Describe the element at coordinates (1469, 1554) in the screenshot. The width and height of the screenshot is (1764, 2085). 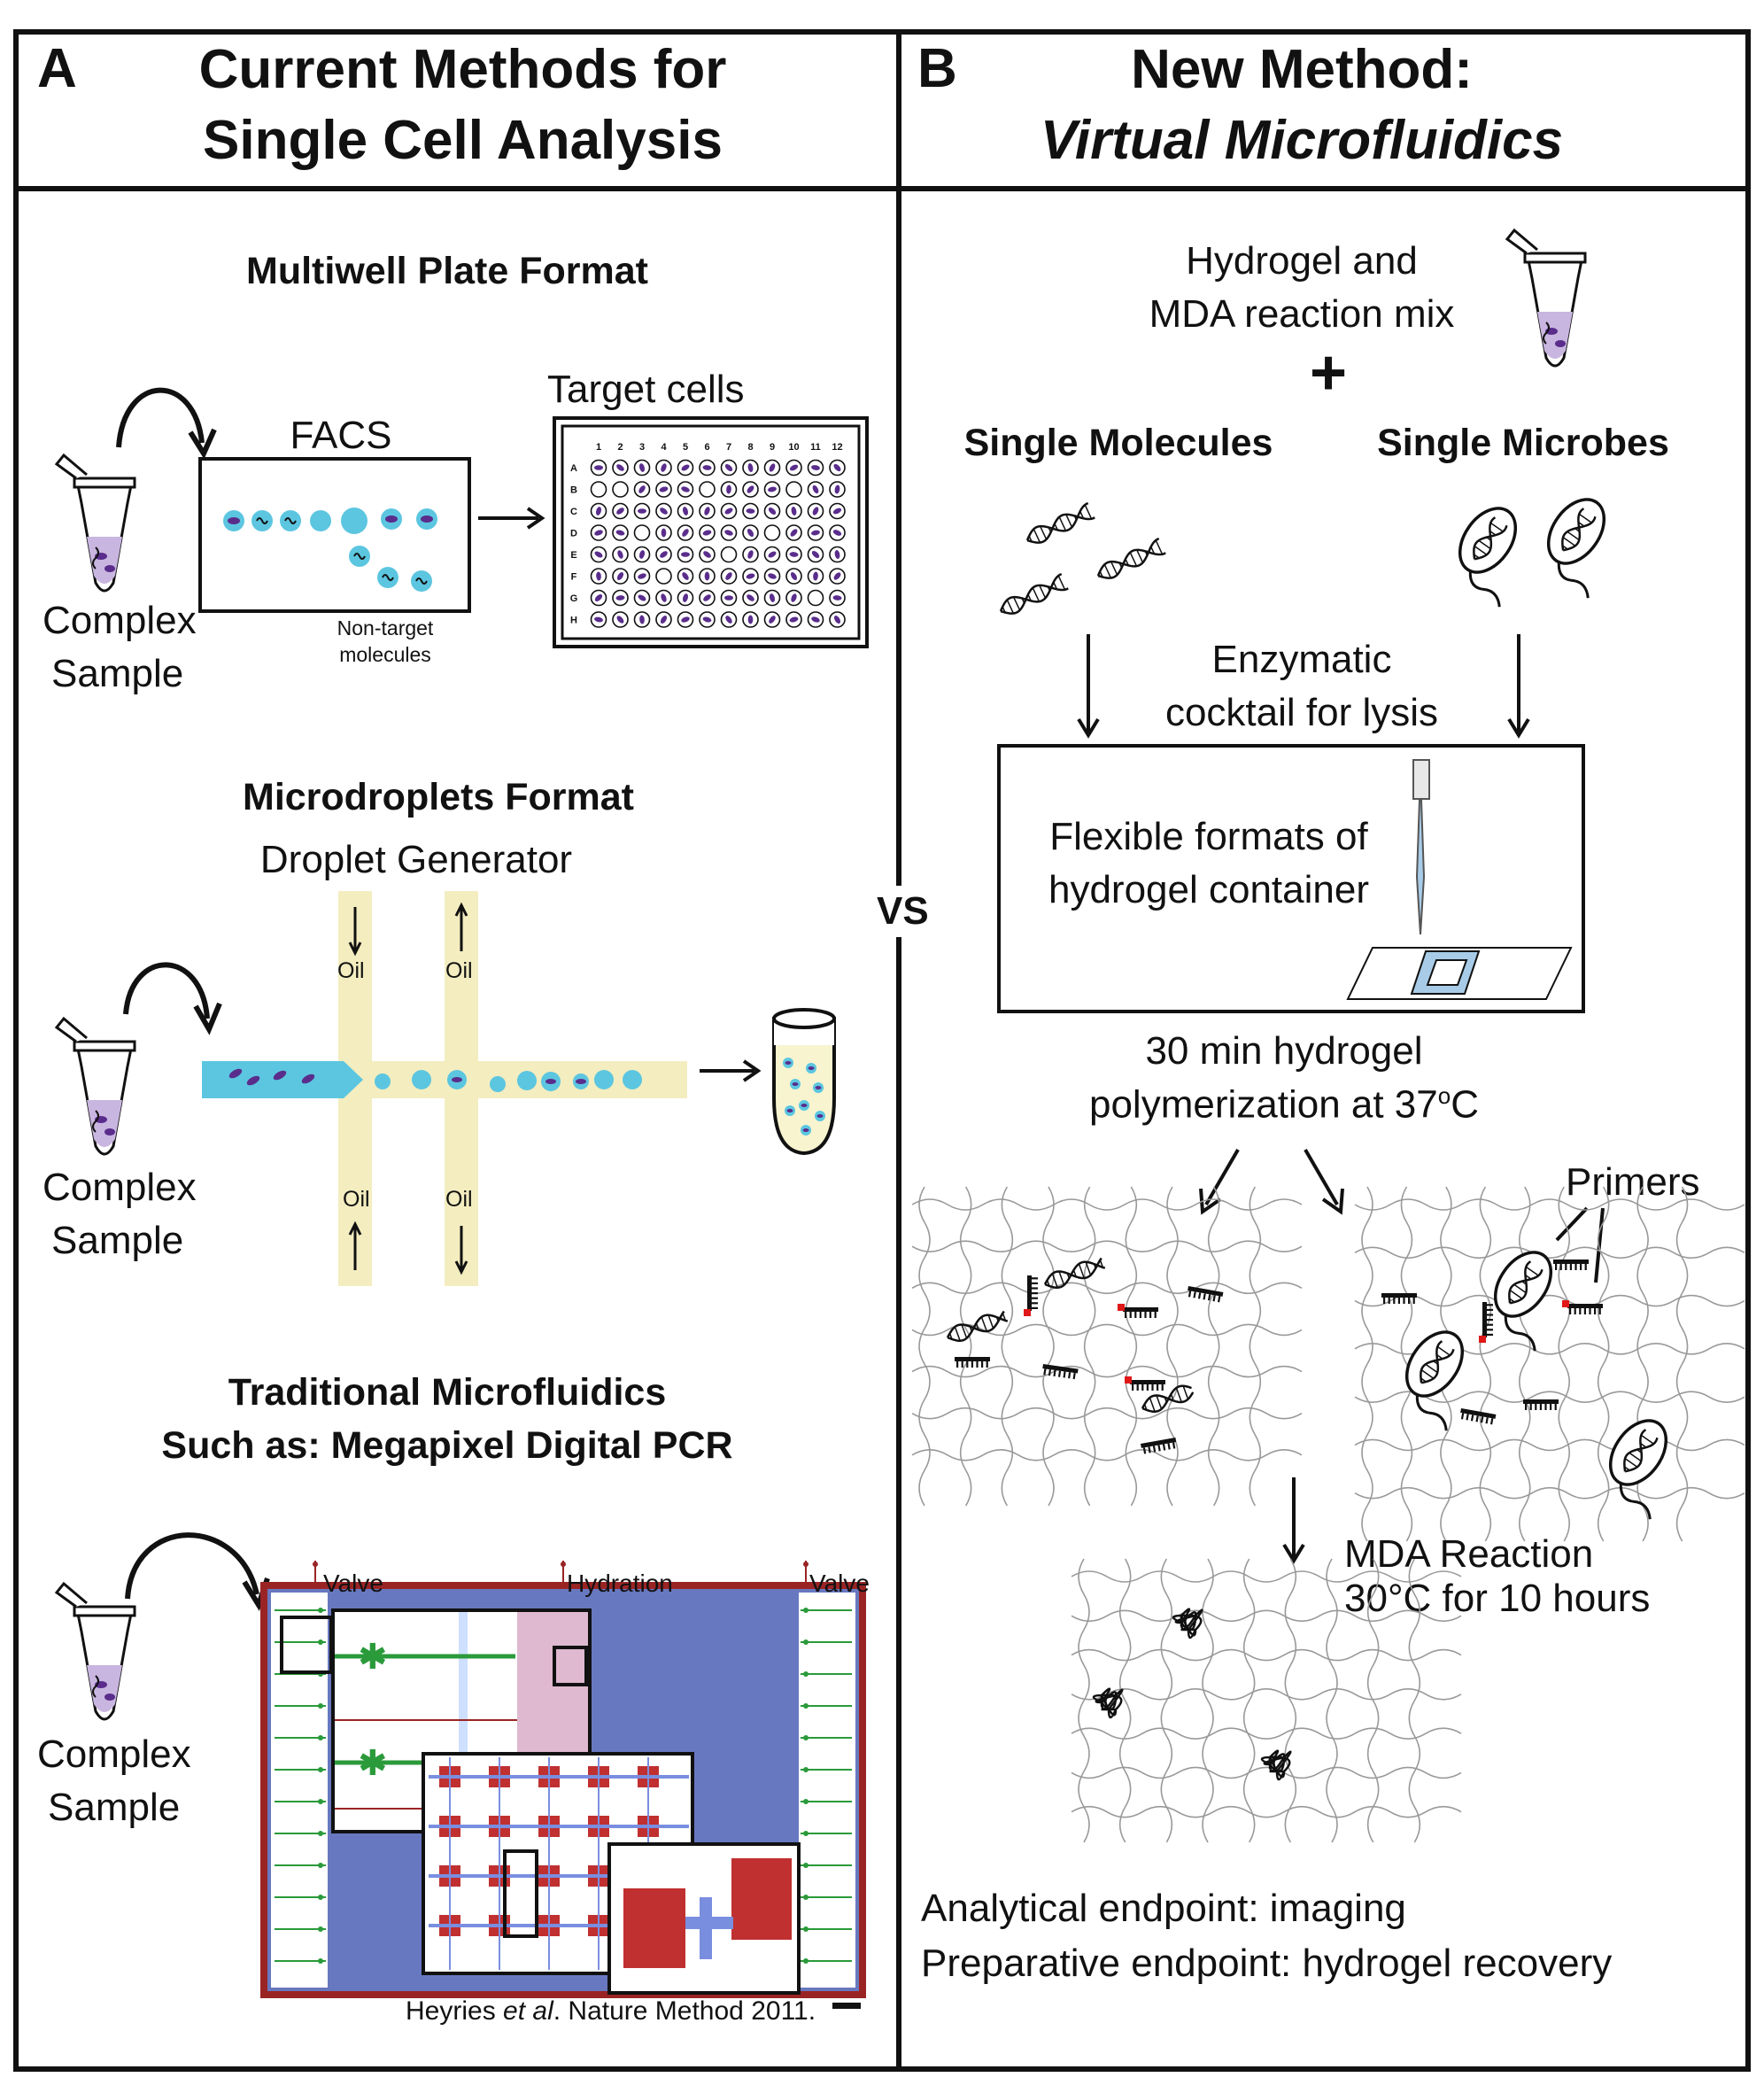
I see `mda-line1: MDA Reaction` at that location.